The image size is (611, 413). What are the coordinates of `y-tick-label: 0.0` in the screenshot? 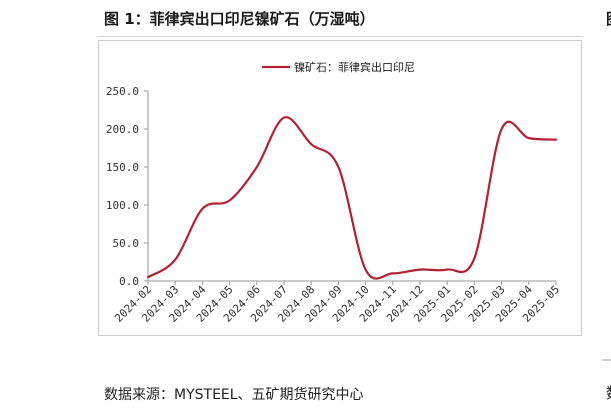 It's located at (129, 281).